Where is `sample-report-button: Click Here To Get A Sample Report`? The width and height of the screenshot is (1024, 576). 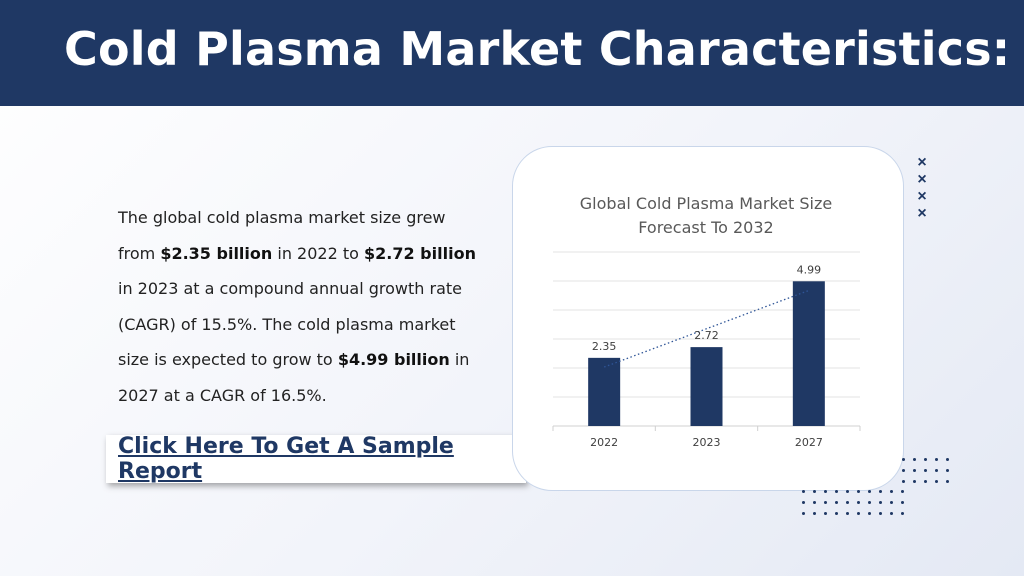 sample-report-button: Click Here To Get A Sample Report is located at coordinates (316, 459).